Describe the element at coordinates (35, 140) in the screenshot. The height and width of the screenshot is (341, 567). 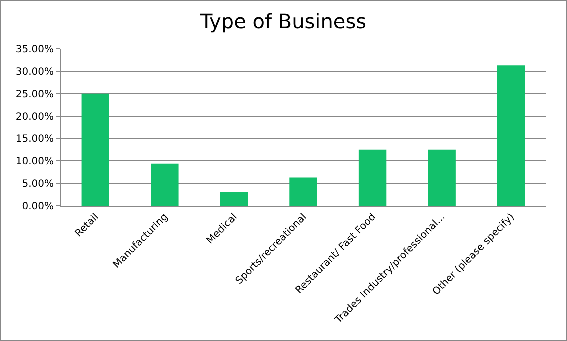
I see `y-tick-label: 15.00%` at that location.